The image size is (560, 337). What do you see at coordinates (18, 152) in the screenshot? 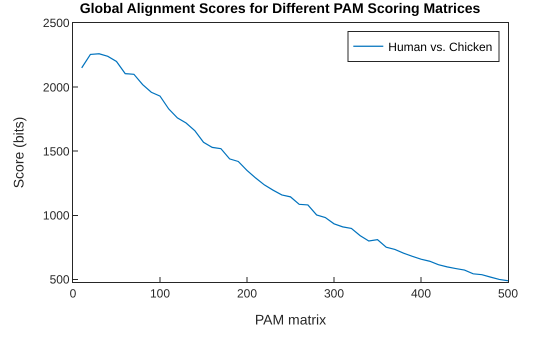
I see `y-axis-title: Score (bits)` at bounding box center [18, 152].